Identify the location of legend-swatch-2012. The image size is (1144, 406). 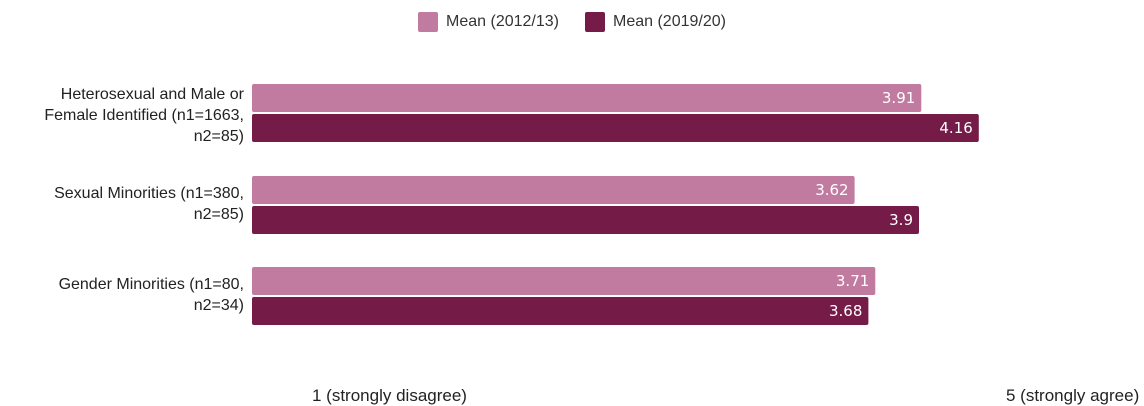
(428, 22).